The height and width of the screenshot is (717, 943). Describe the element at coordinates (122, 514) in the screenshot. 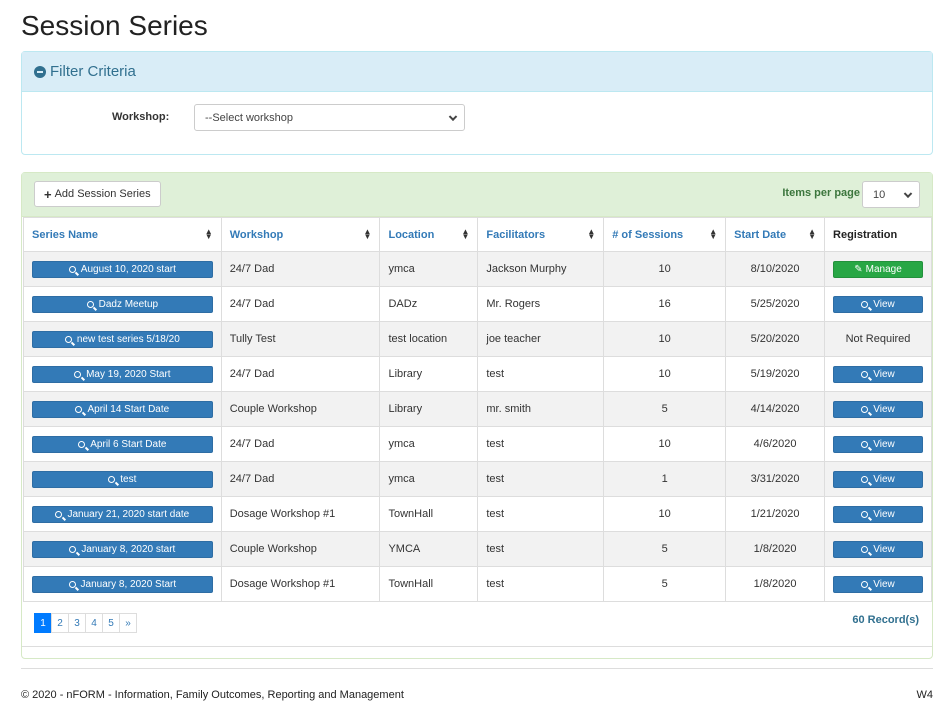

I see `series-name-button: January 21, 2020 start date` at that location.